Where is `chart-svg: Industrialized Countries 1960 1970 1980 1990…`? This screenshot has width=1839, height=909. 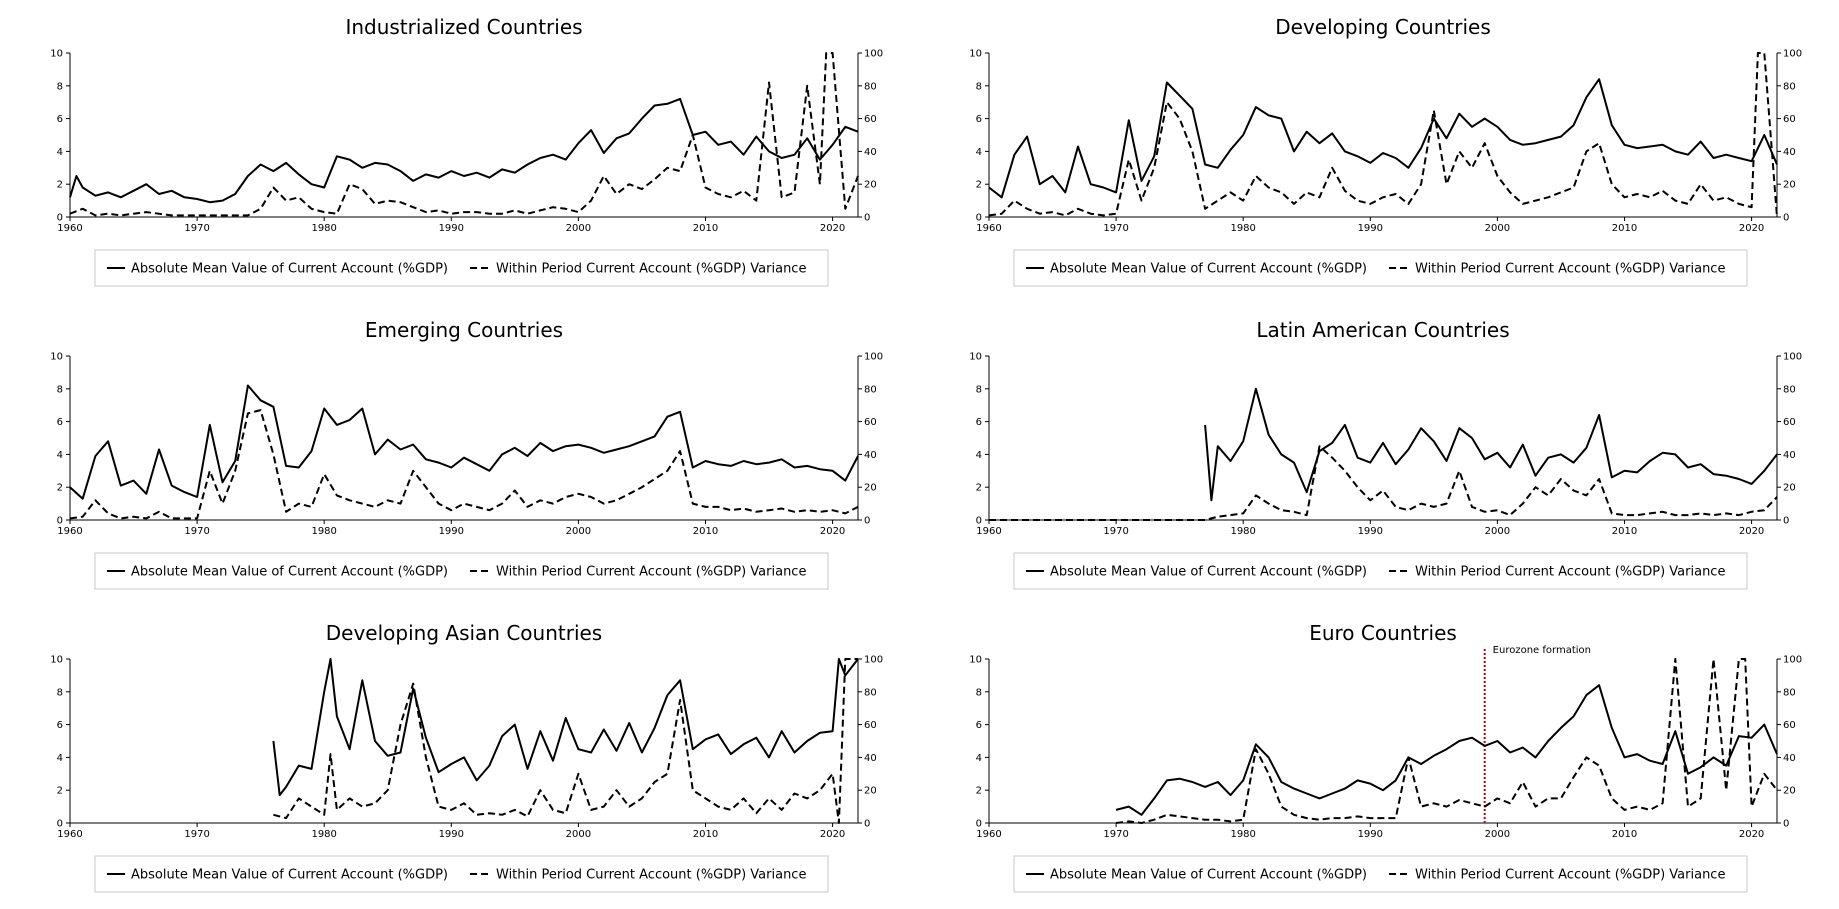
chart-svg: Industrialized Countries 1960 1970 1980 1990… is located at coordinates (466, 151).